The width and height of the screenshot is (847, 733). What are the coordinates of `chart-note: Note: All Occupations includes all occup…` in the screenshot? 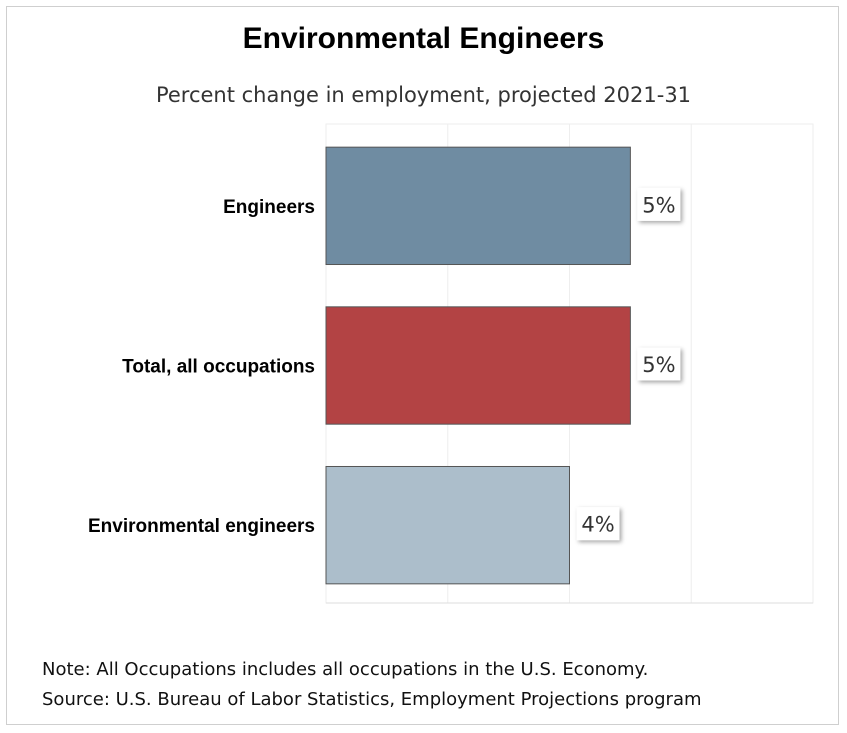 It's located at (345, 669).